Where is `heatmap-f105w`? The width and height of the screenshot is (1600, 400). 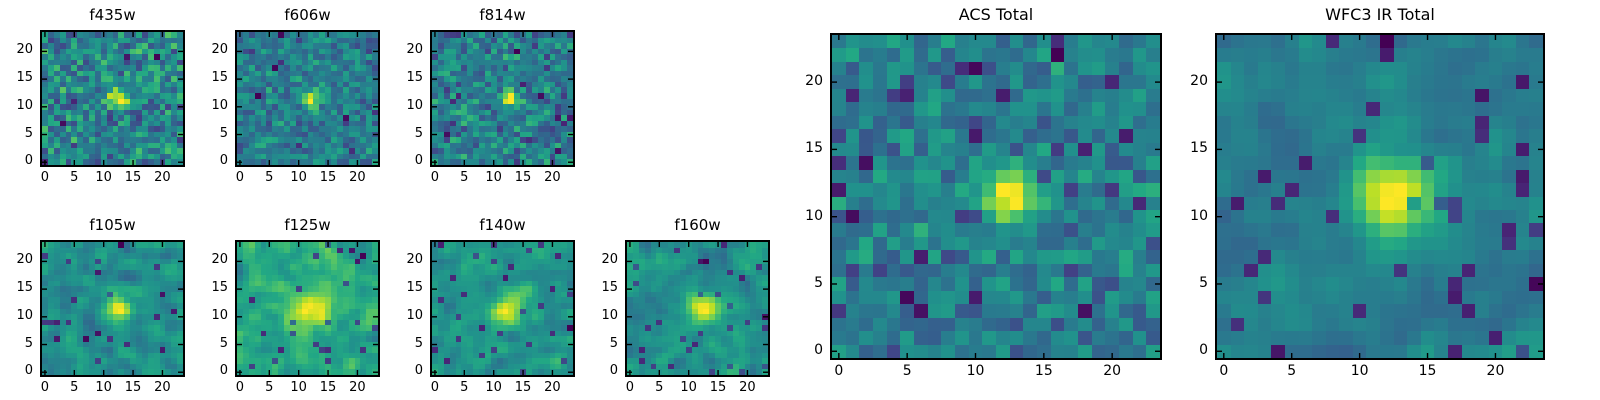
heatmap-f105w is located at coordinates (112, 308).